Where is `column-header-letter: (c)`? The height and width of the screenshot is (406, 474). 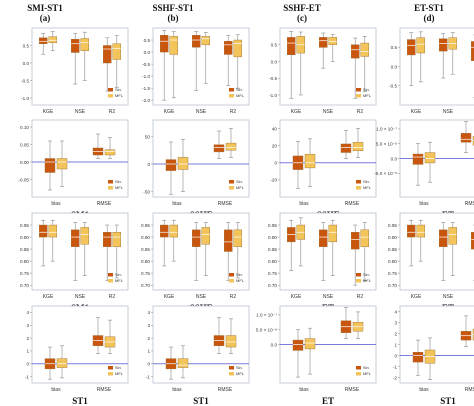 column-header-letter: (c) is located at coordinates (302, 18).